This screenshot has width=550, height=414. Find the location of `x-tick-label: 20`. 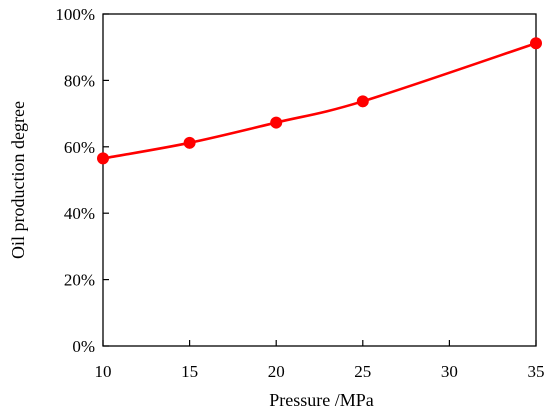

x-tick-label: 20 is located at coordinates (276, 371).